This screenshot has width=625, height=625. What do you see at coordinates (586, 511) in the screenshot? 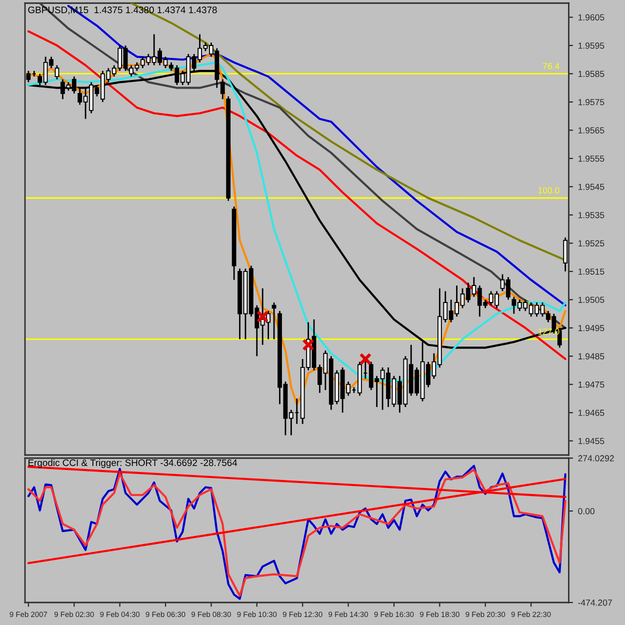
I see `y-tick-label: 0.00` at bounding box center [586, 511].